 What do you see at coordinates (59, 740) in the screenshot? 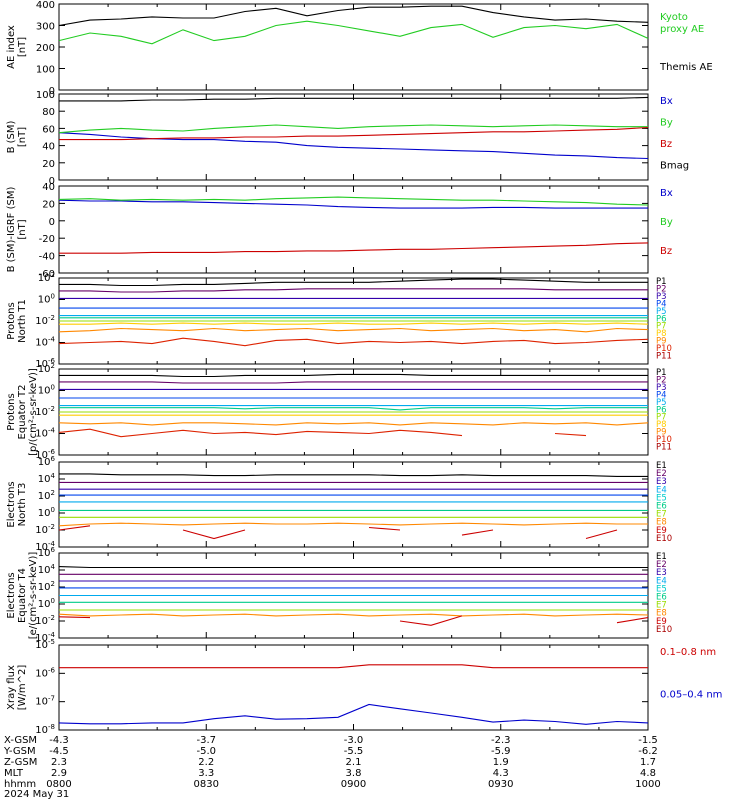
I see `x-axis-value: -4.3` at bounding box center [59, 740].